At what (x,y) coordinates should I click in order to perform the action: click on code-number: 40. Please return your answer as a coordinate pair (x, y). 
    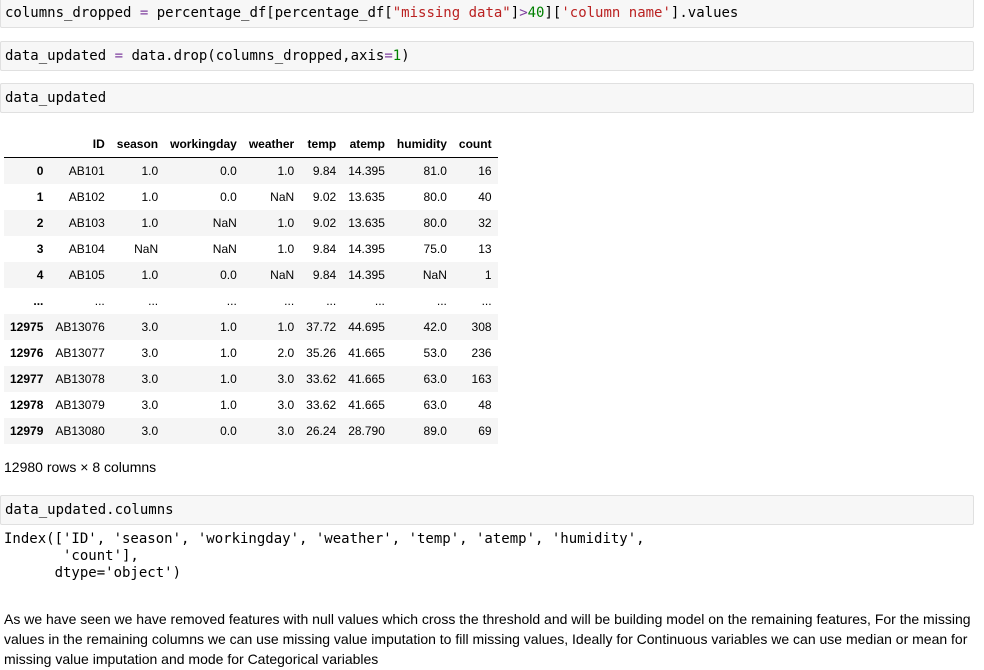
    Looking at the image, I should click on (536, 13).